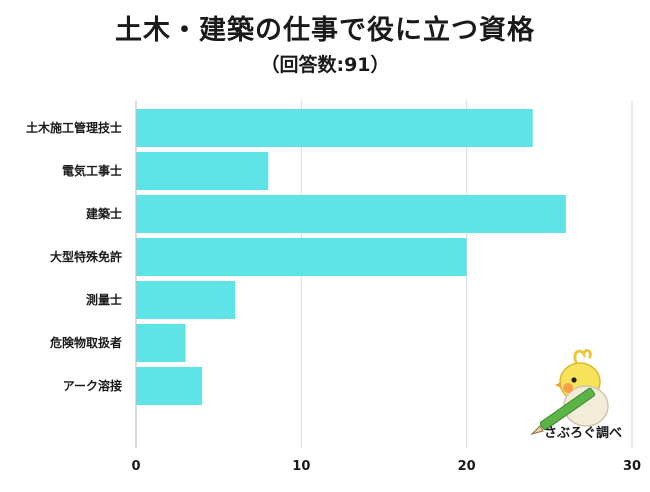  Describe the element at coordinates (568, 388) in the screenshot. I see `bird-cheek` at that location.